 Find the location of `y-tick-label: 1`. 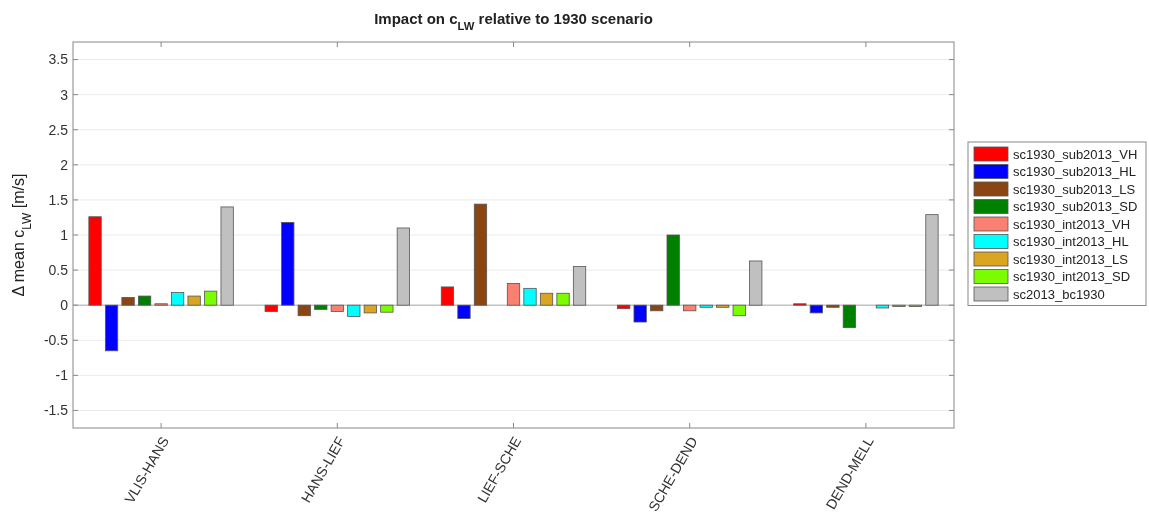

y-tick-label: 1 is located at coordinates (64, 234).